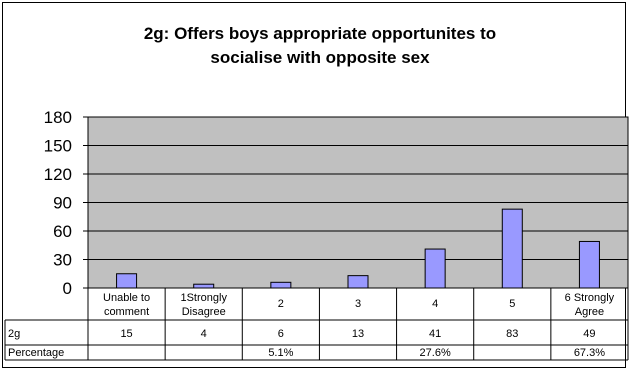 The height and width of the screenshot is (372, 630). Describe the element at coordinates (358, 334) in the screenshot. I see `table-cell: 13` at that location.